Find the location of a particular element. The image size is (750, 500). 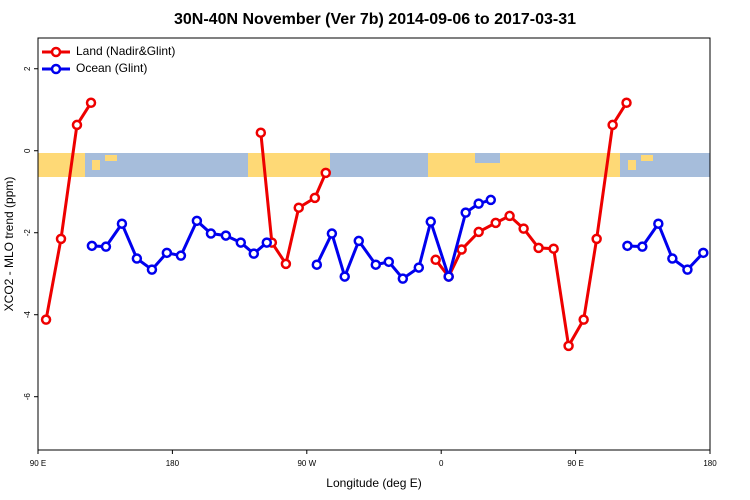

y-tick-label: 0 is located at coordinates (27, 150).